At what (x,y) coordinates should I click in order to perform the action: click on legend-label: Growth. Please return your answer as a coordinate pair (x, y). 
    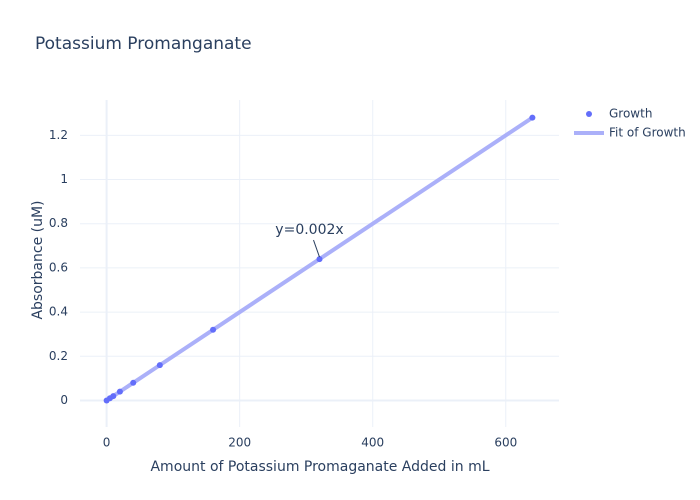
    Looking at the image, I should click on (630, 114).